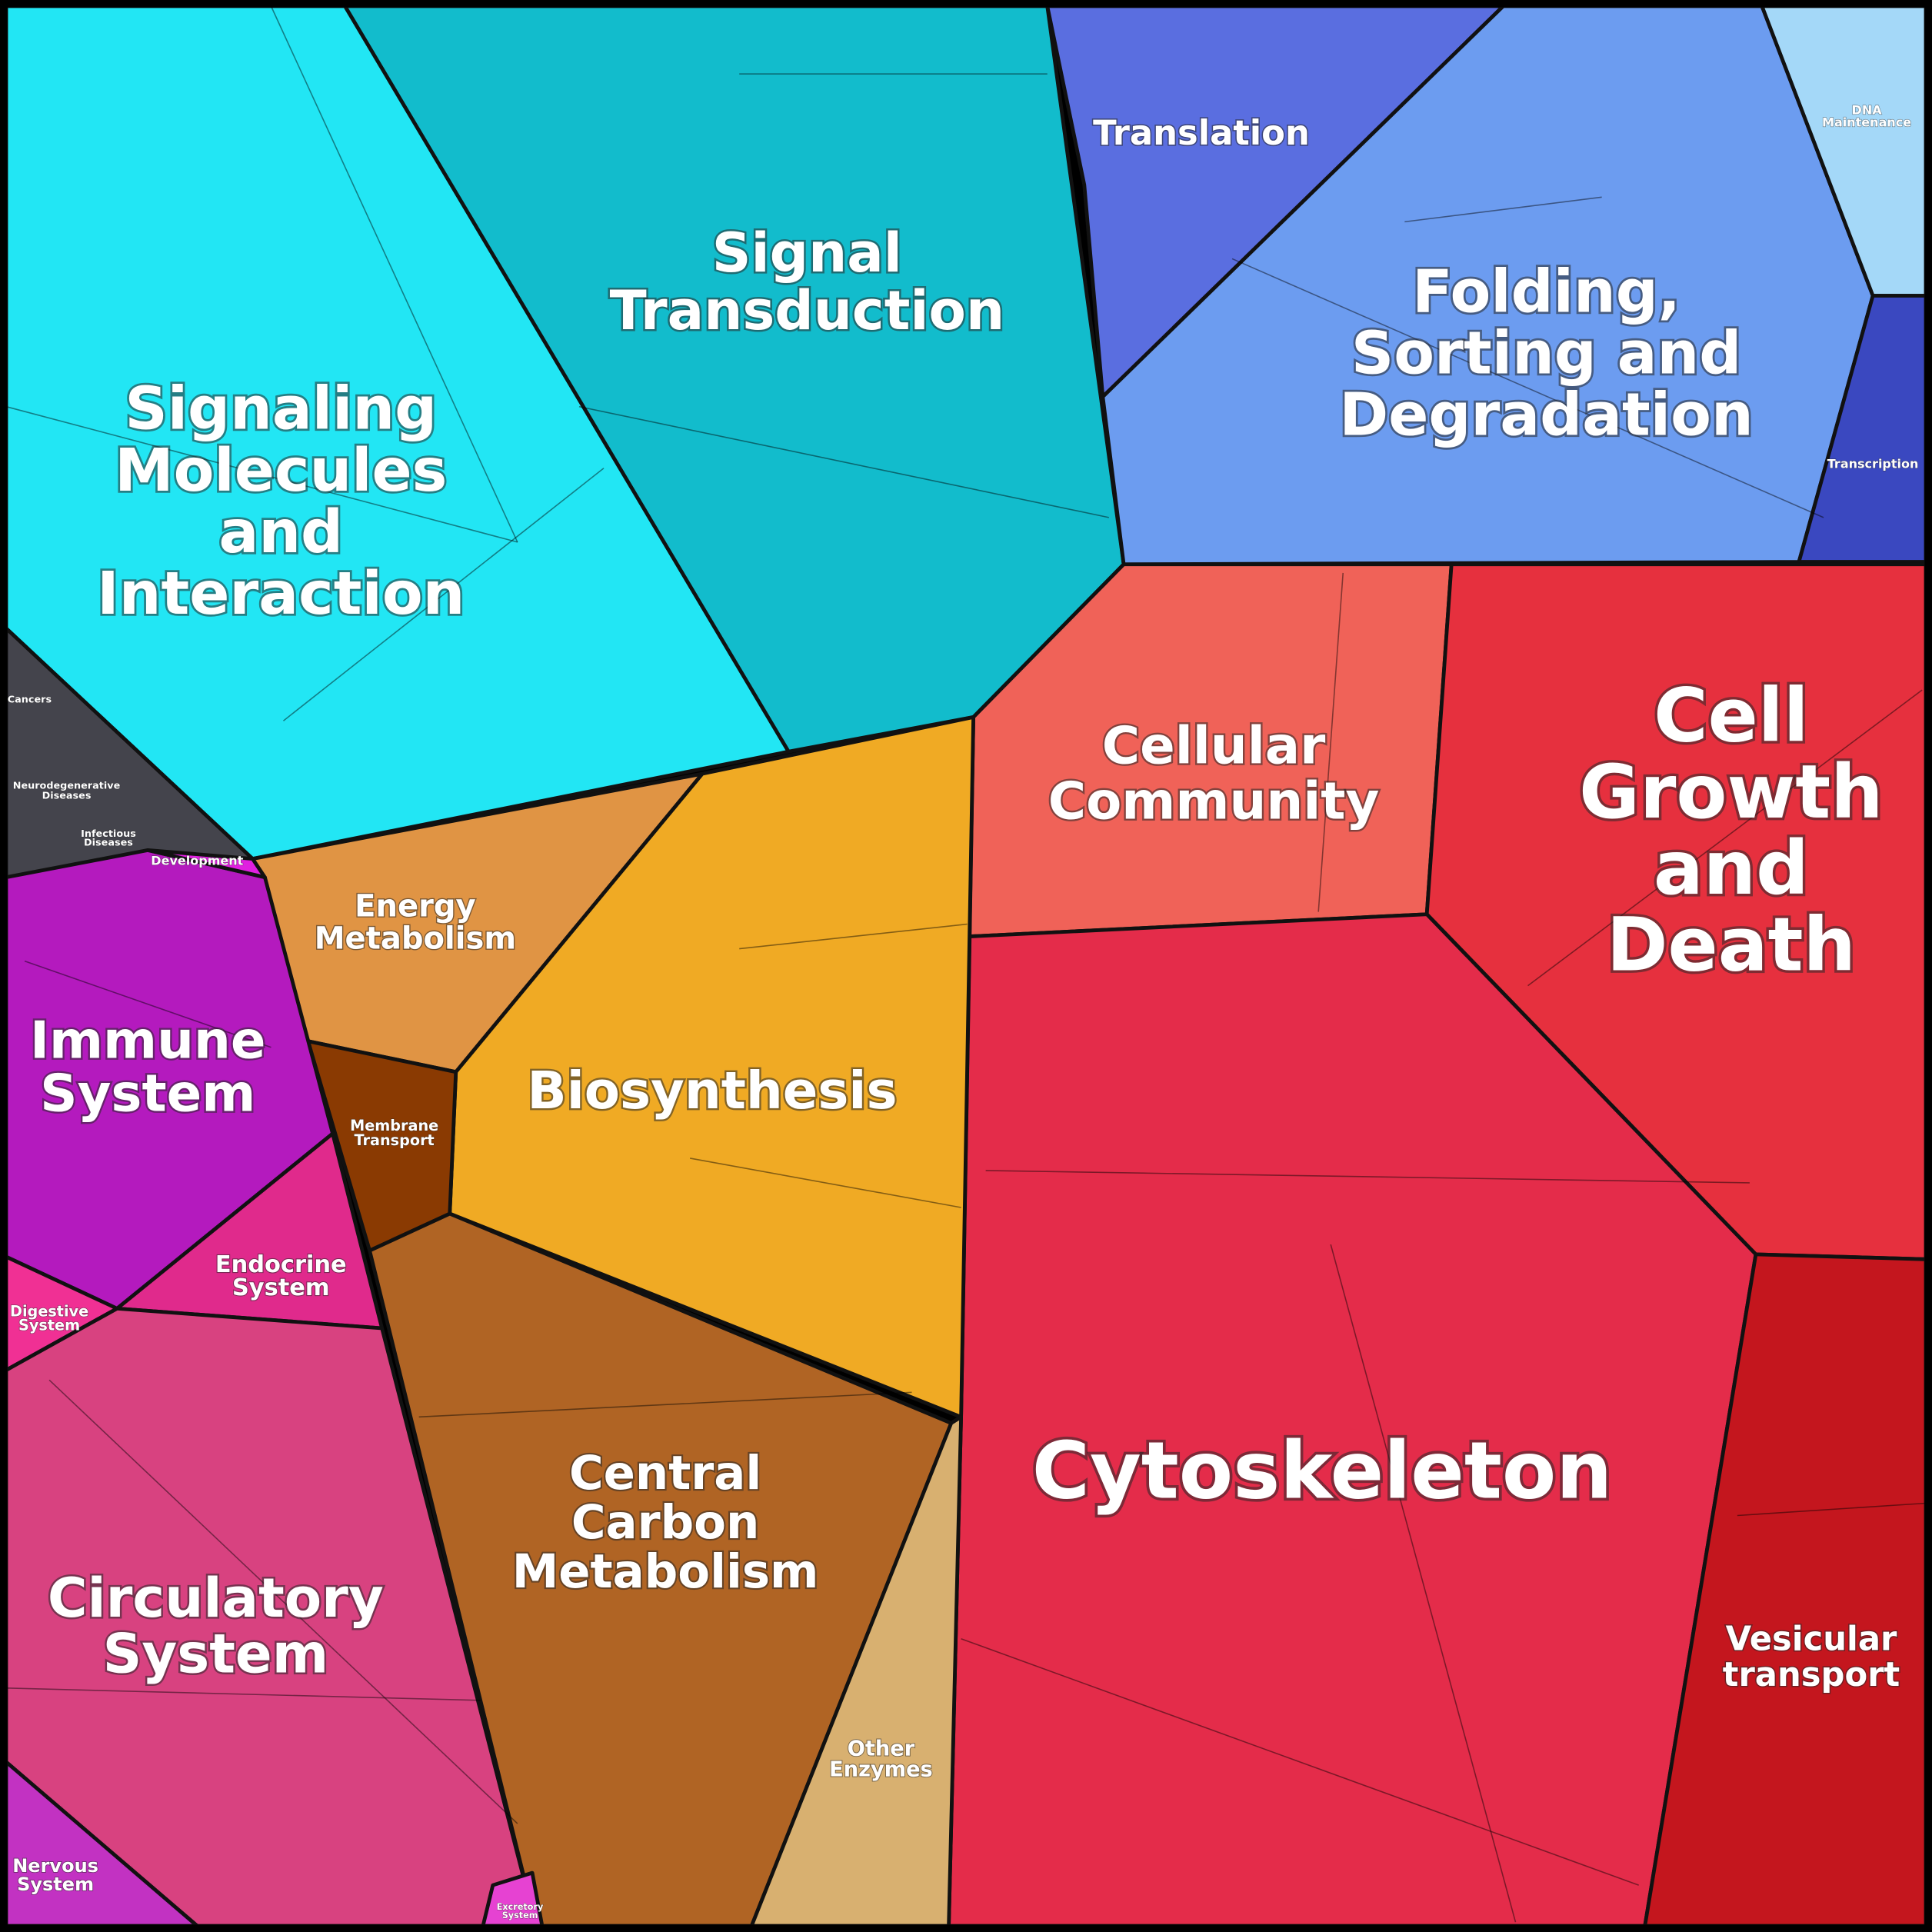 This screenshot has height=1932, width=1932. What do you see at coordinates (281, 594) in the screenshot?
I see `region-label: Interaction` at bounding box center [281, 594].